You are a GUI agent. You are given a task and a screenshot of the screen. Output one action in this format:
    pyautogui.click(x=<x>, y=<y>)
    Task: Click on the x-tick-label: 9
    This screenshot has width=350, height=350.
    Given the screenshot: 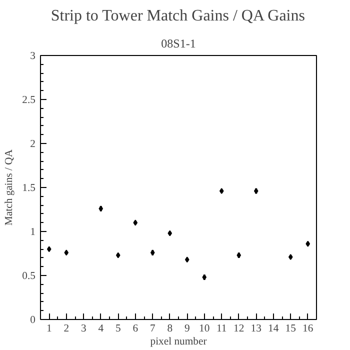 What is the action you would take?
    pyautogui.click(x=187, y=329)
    